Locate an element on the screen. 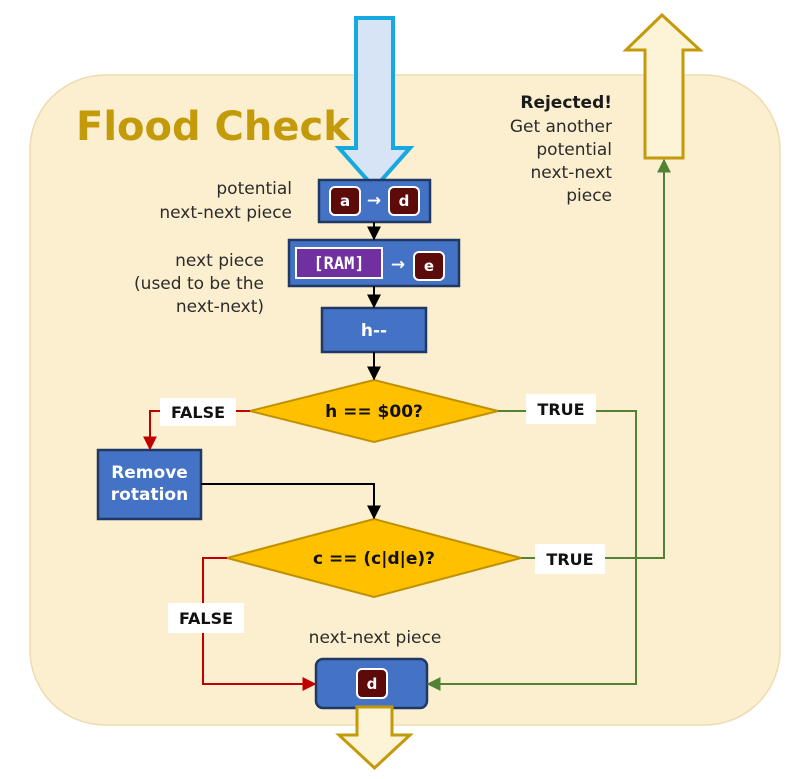 The height and width of the screenshot is (779, 812). rejected-line-2: potential is located at coordinates (574, 150).